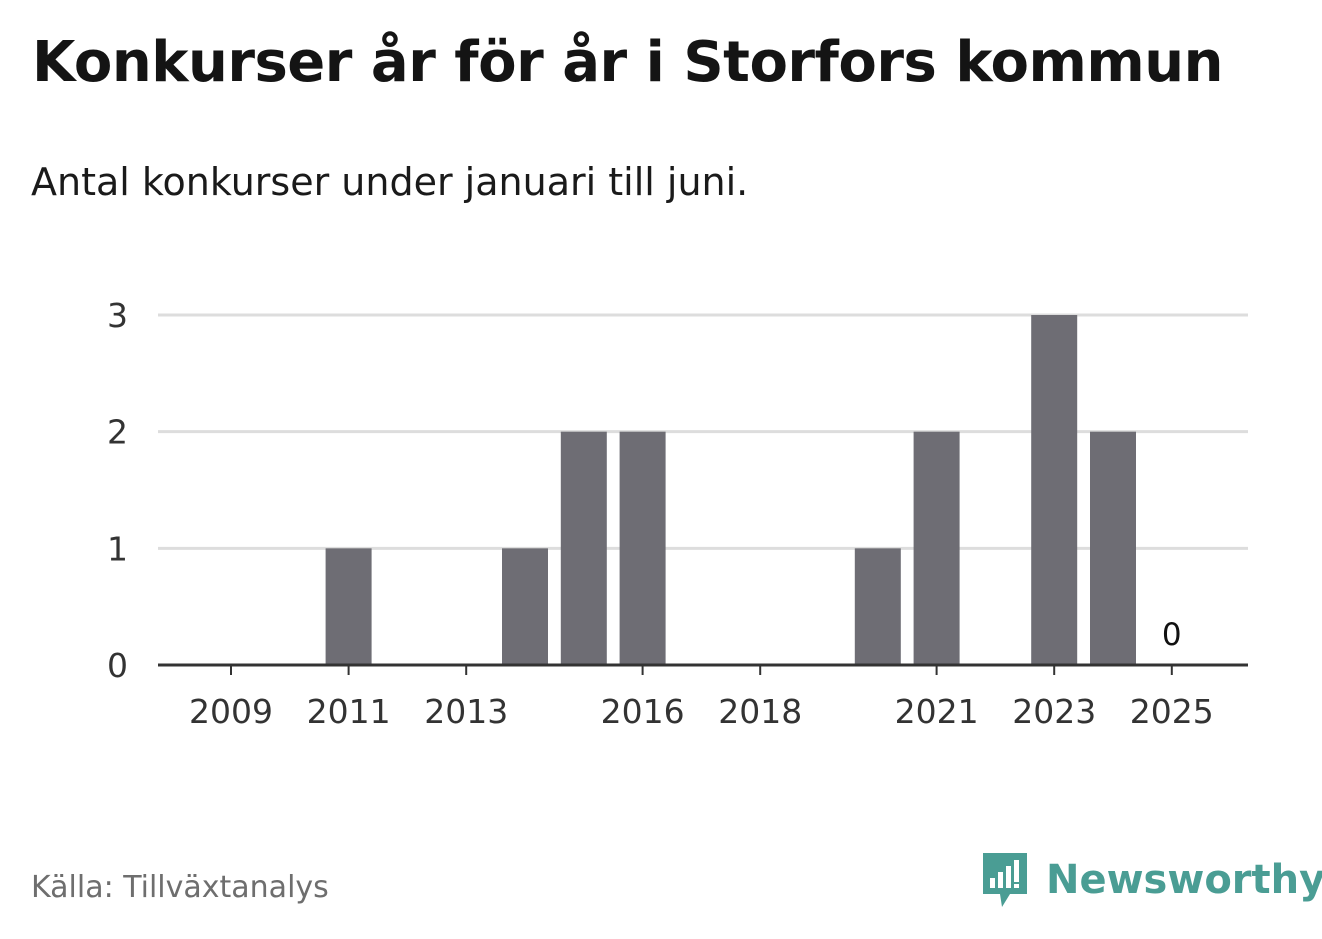 The height and width of the screenshot is (939, 1322). What do you see at coordinates (627, 62) in the screenshot?
I see `chart-title: Konkurser år för år i Storfors kommun` at bounding box center [627, 62].